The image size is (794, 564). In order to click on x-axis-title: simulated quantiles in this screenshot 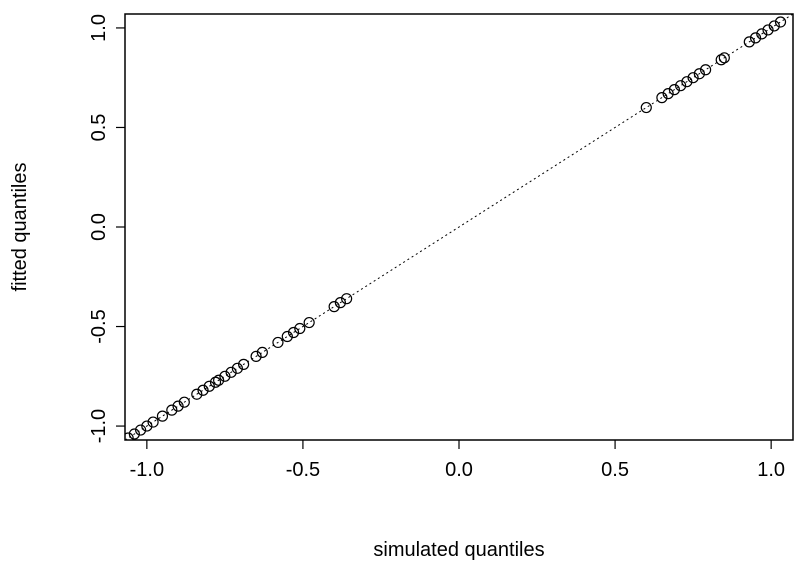, I will do `click(458, 550)`.